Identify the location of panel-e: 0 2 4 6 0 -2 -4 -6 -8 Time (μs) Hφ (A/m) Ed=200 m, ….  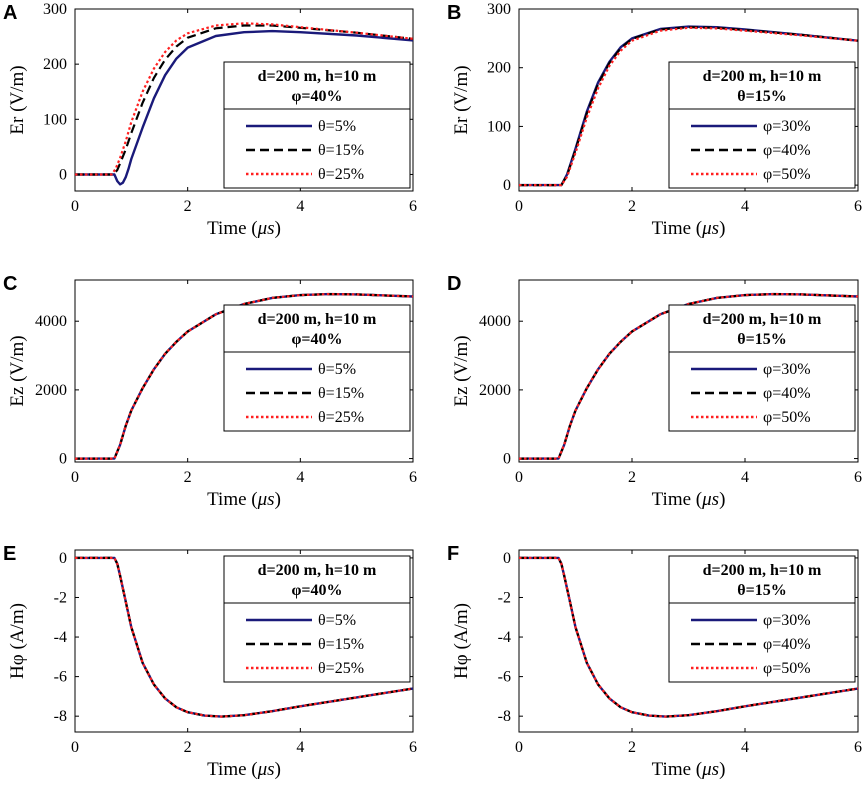
(210, 661).